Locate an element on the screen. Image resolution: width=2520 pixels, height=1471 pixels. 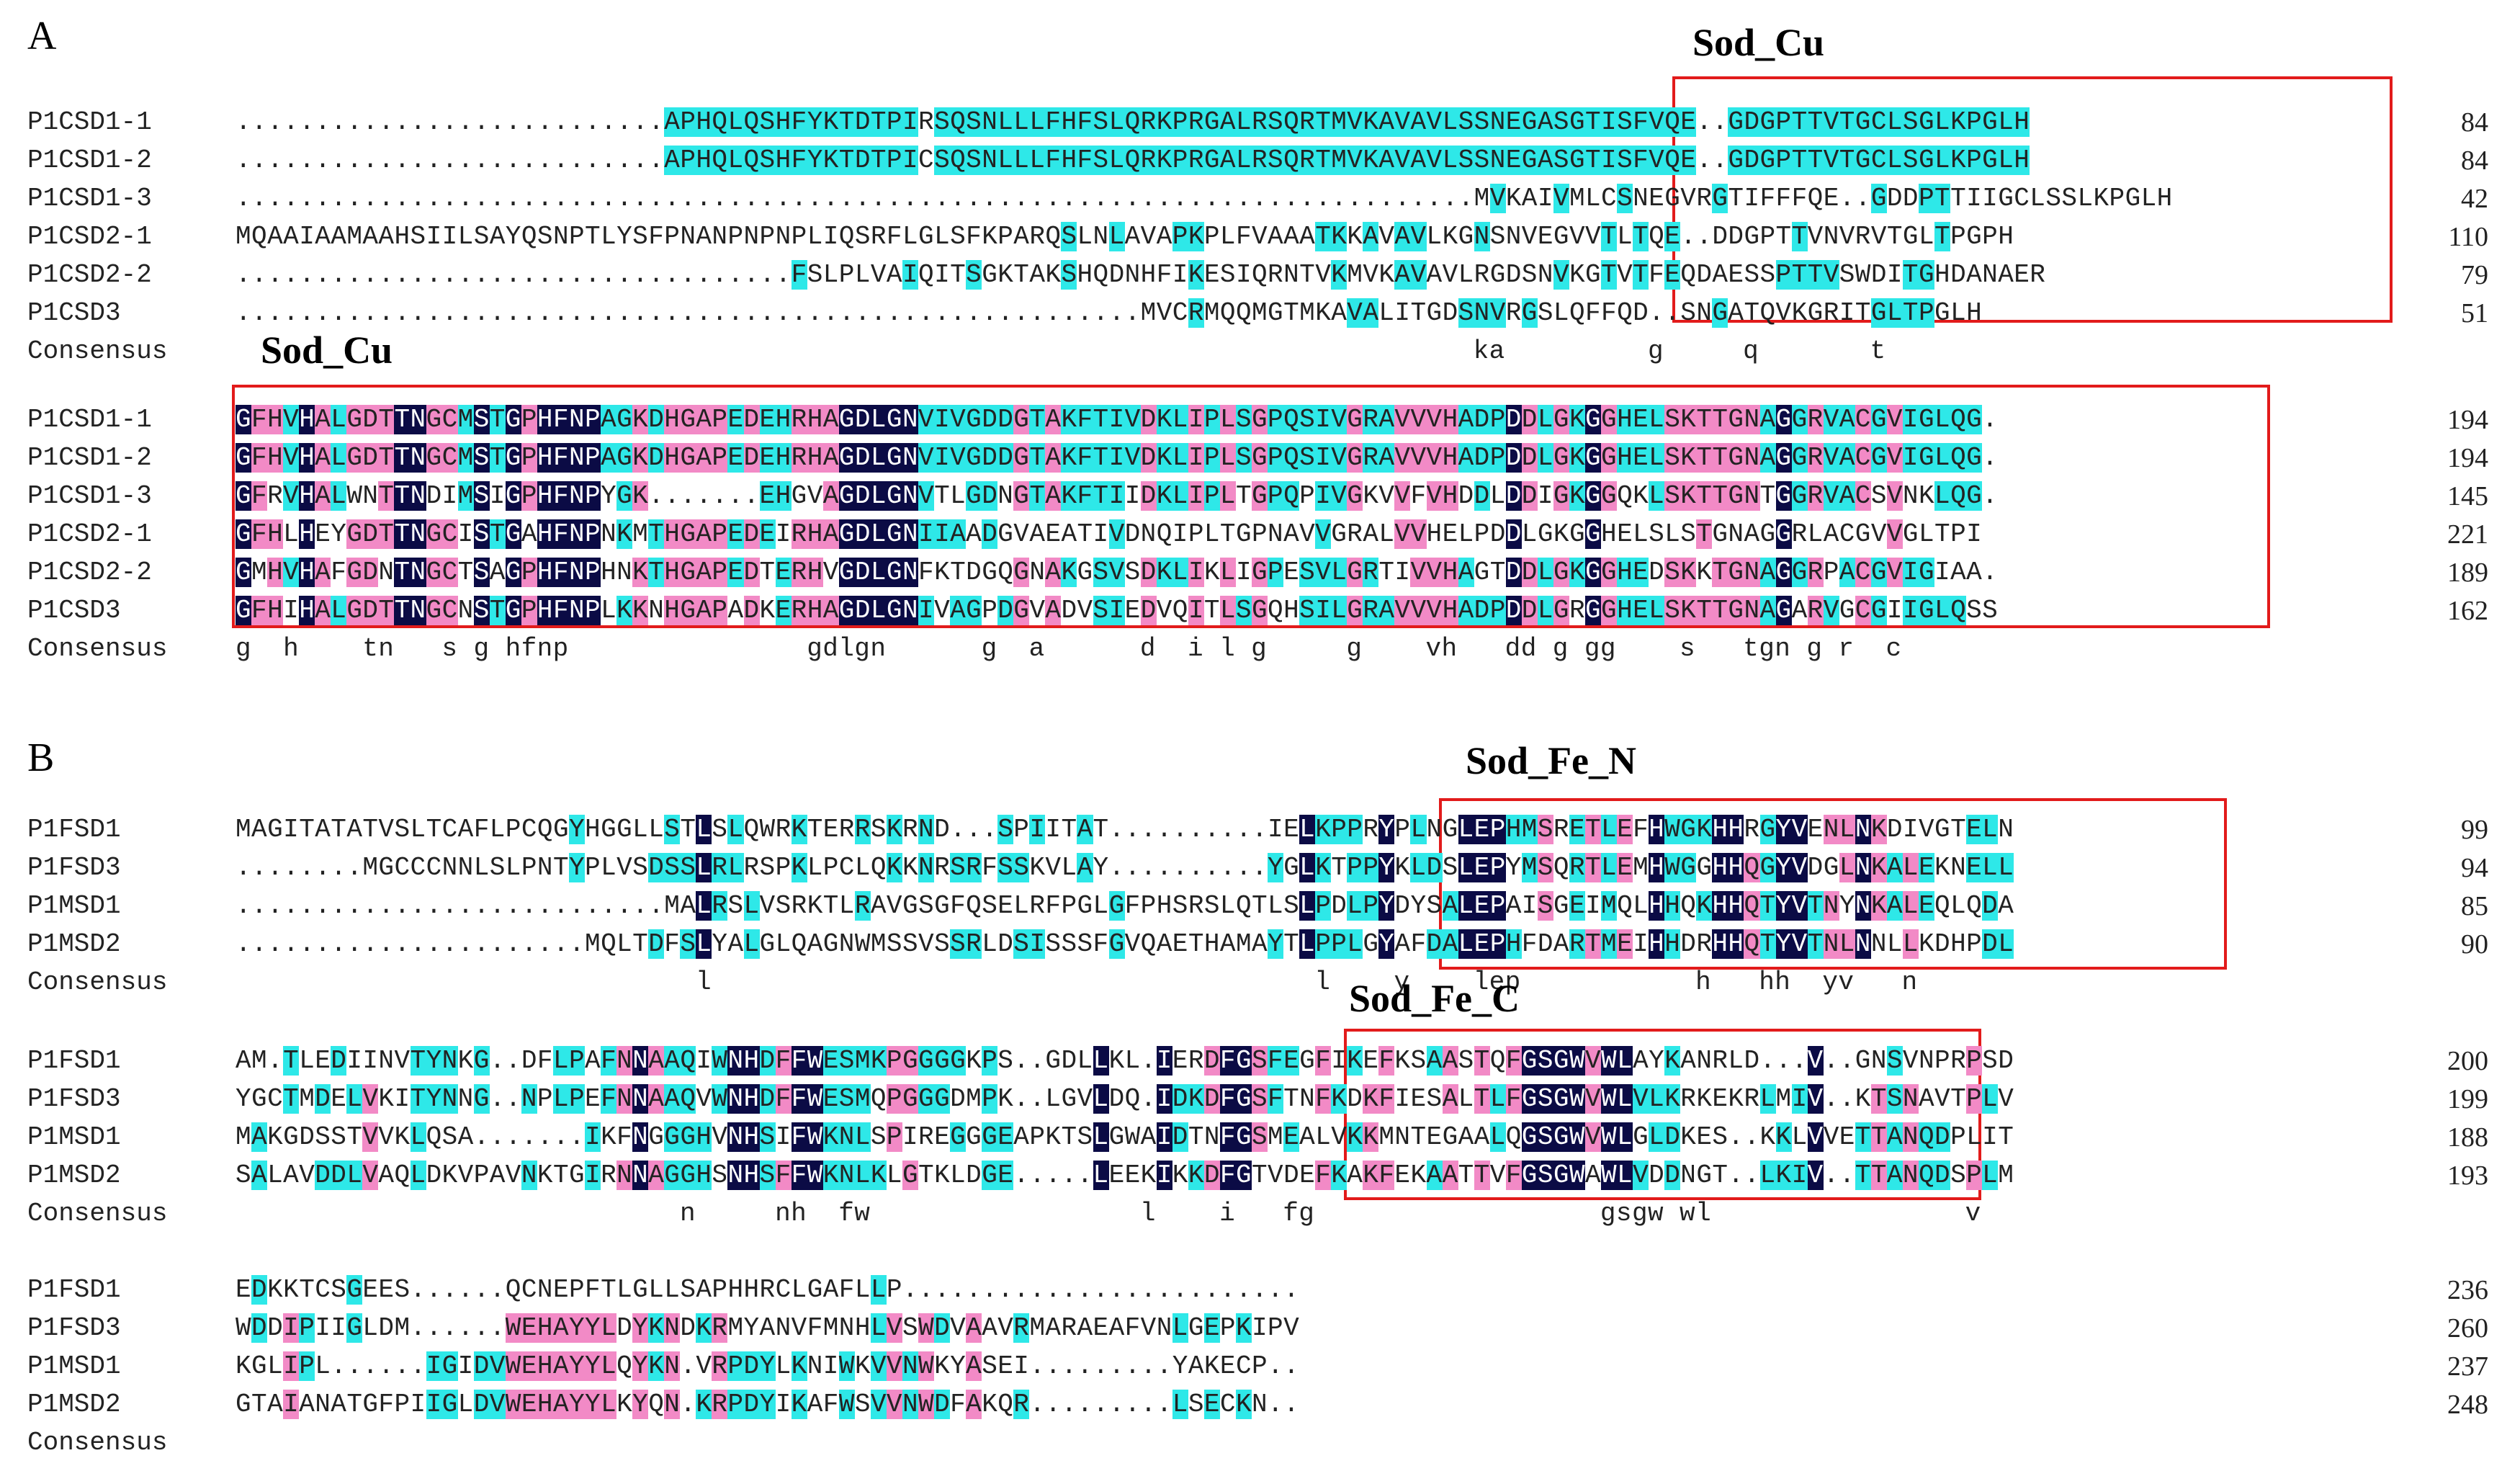
panel-label-b: B is located at coordinates (41, 758).